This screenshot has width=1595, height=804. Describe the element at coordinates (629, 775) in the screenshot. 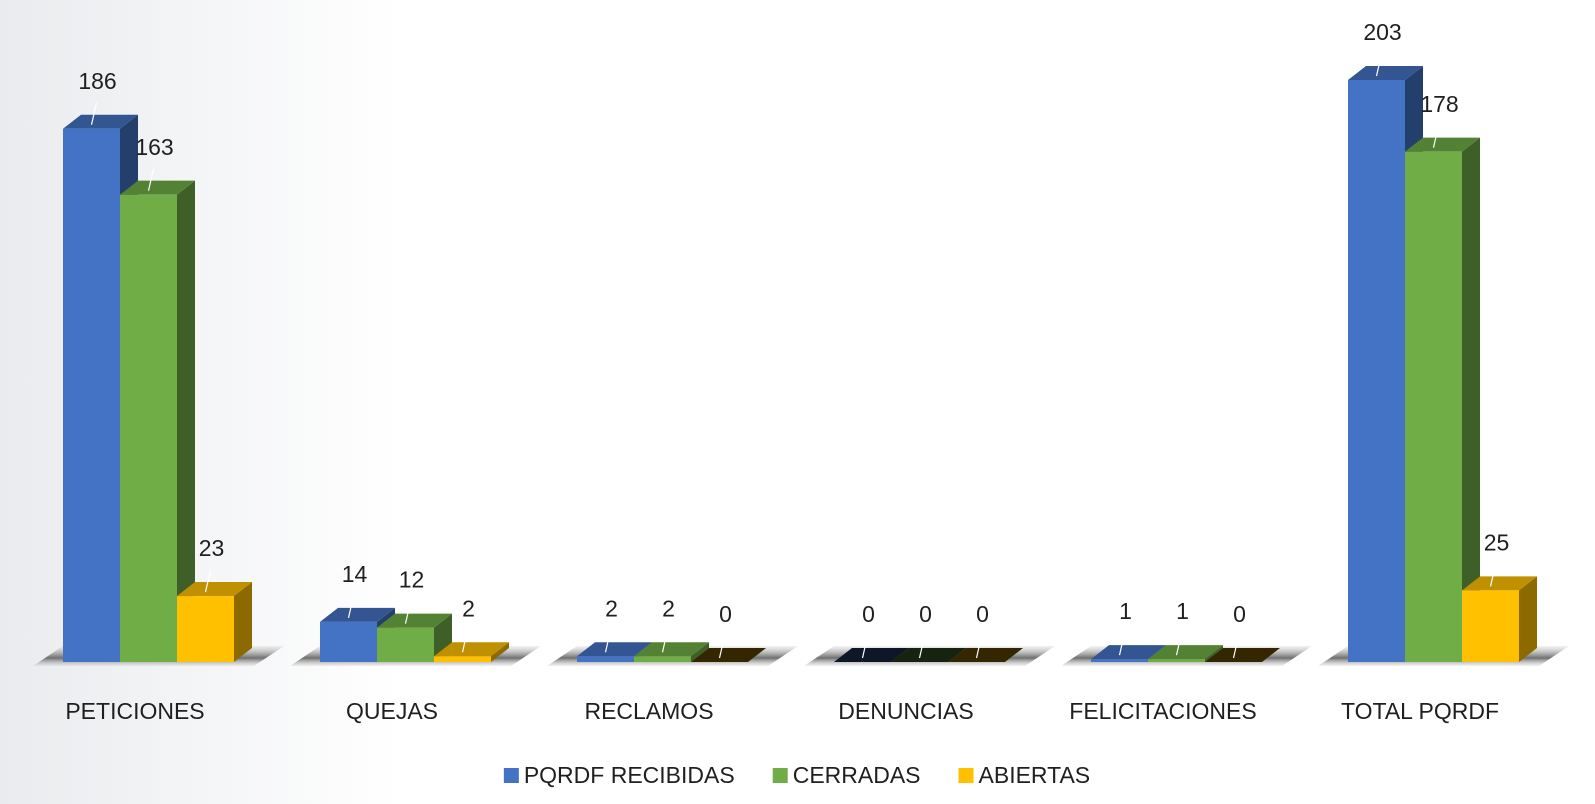

I see `legend-label: PQRDF RECIBIDAS` at that location.